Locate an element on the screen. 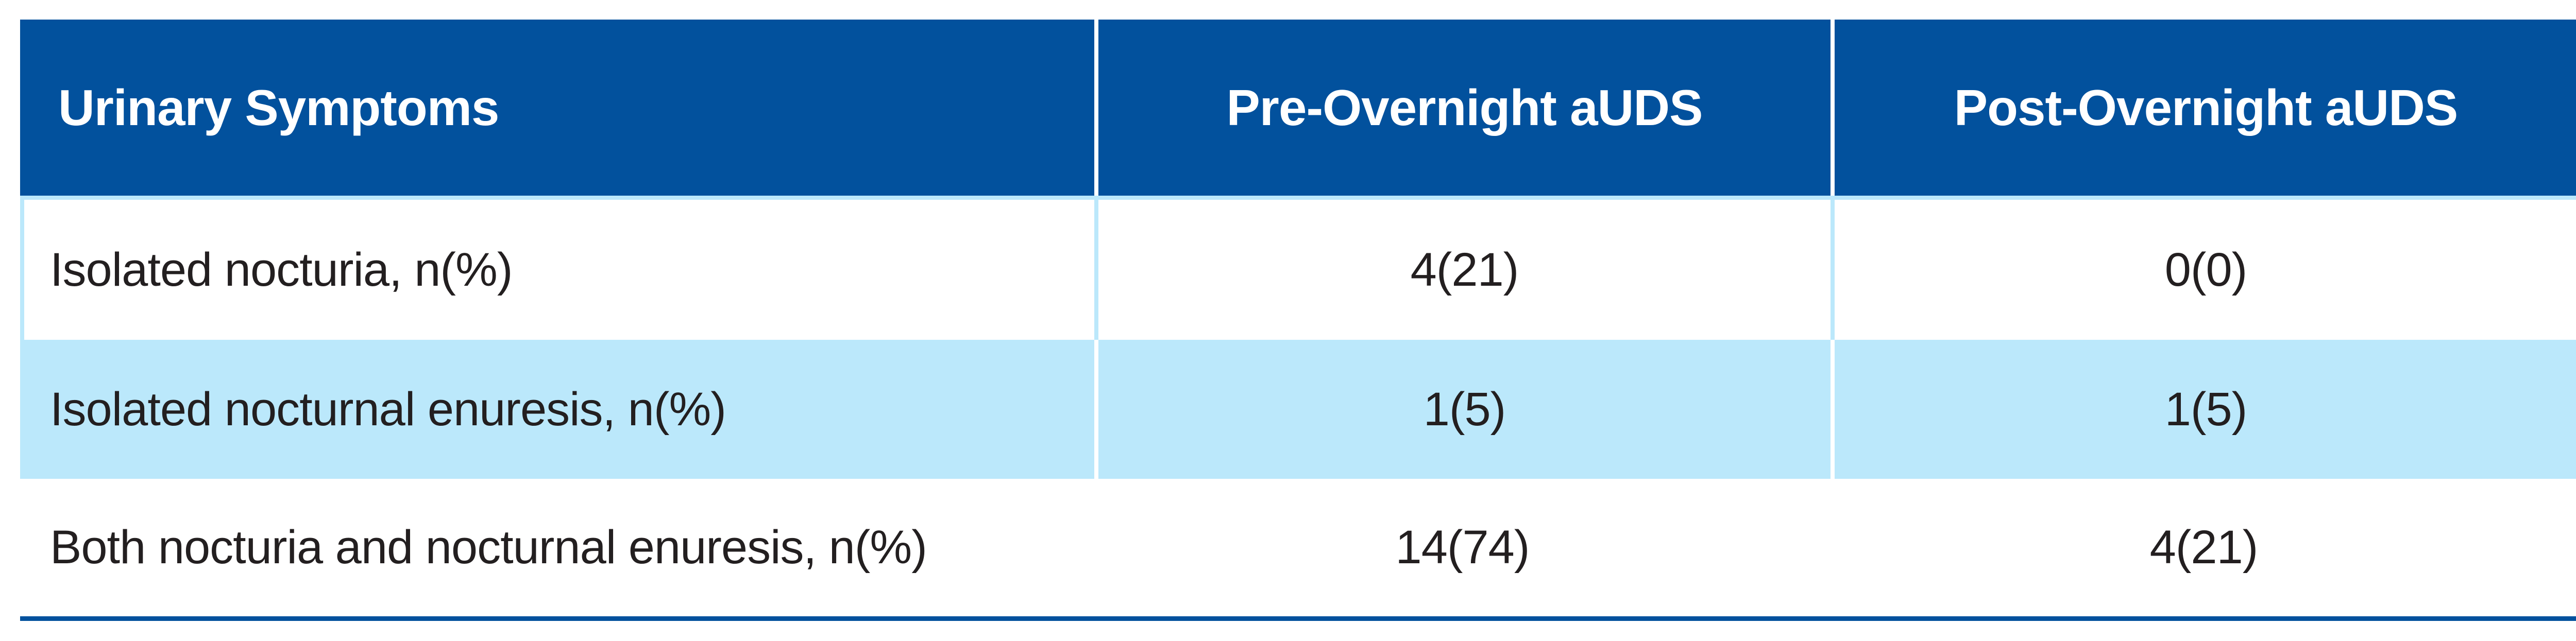 The image size is (2576, 641). cell-pre-value: 14(74) is located at coordinates (1462, 547).